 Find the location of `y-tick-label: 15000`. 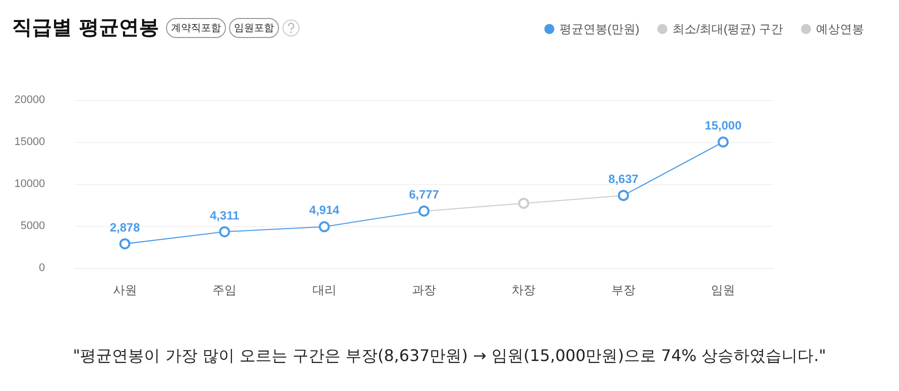

y-tick-label: 15000 is located at coordinates (29, 142).